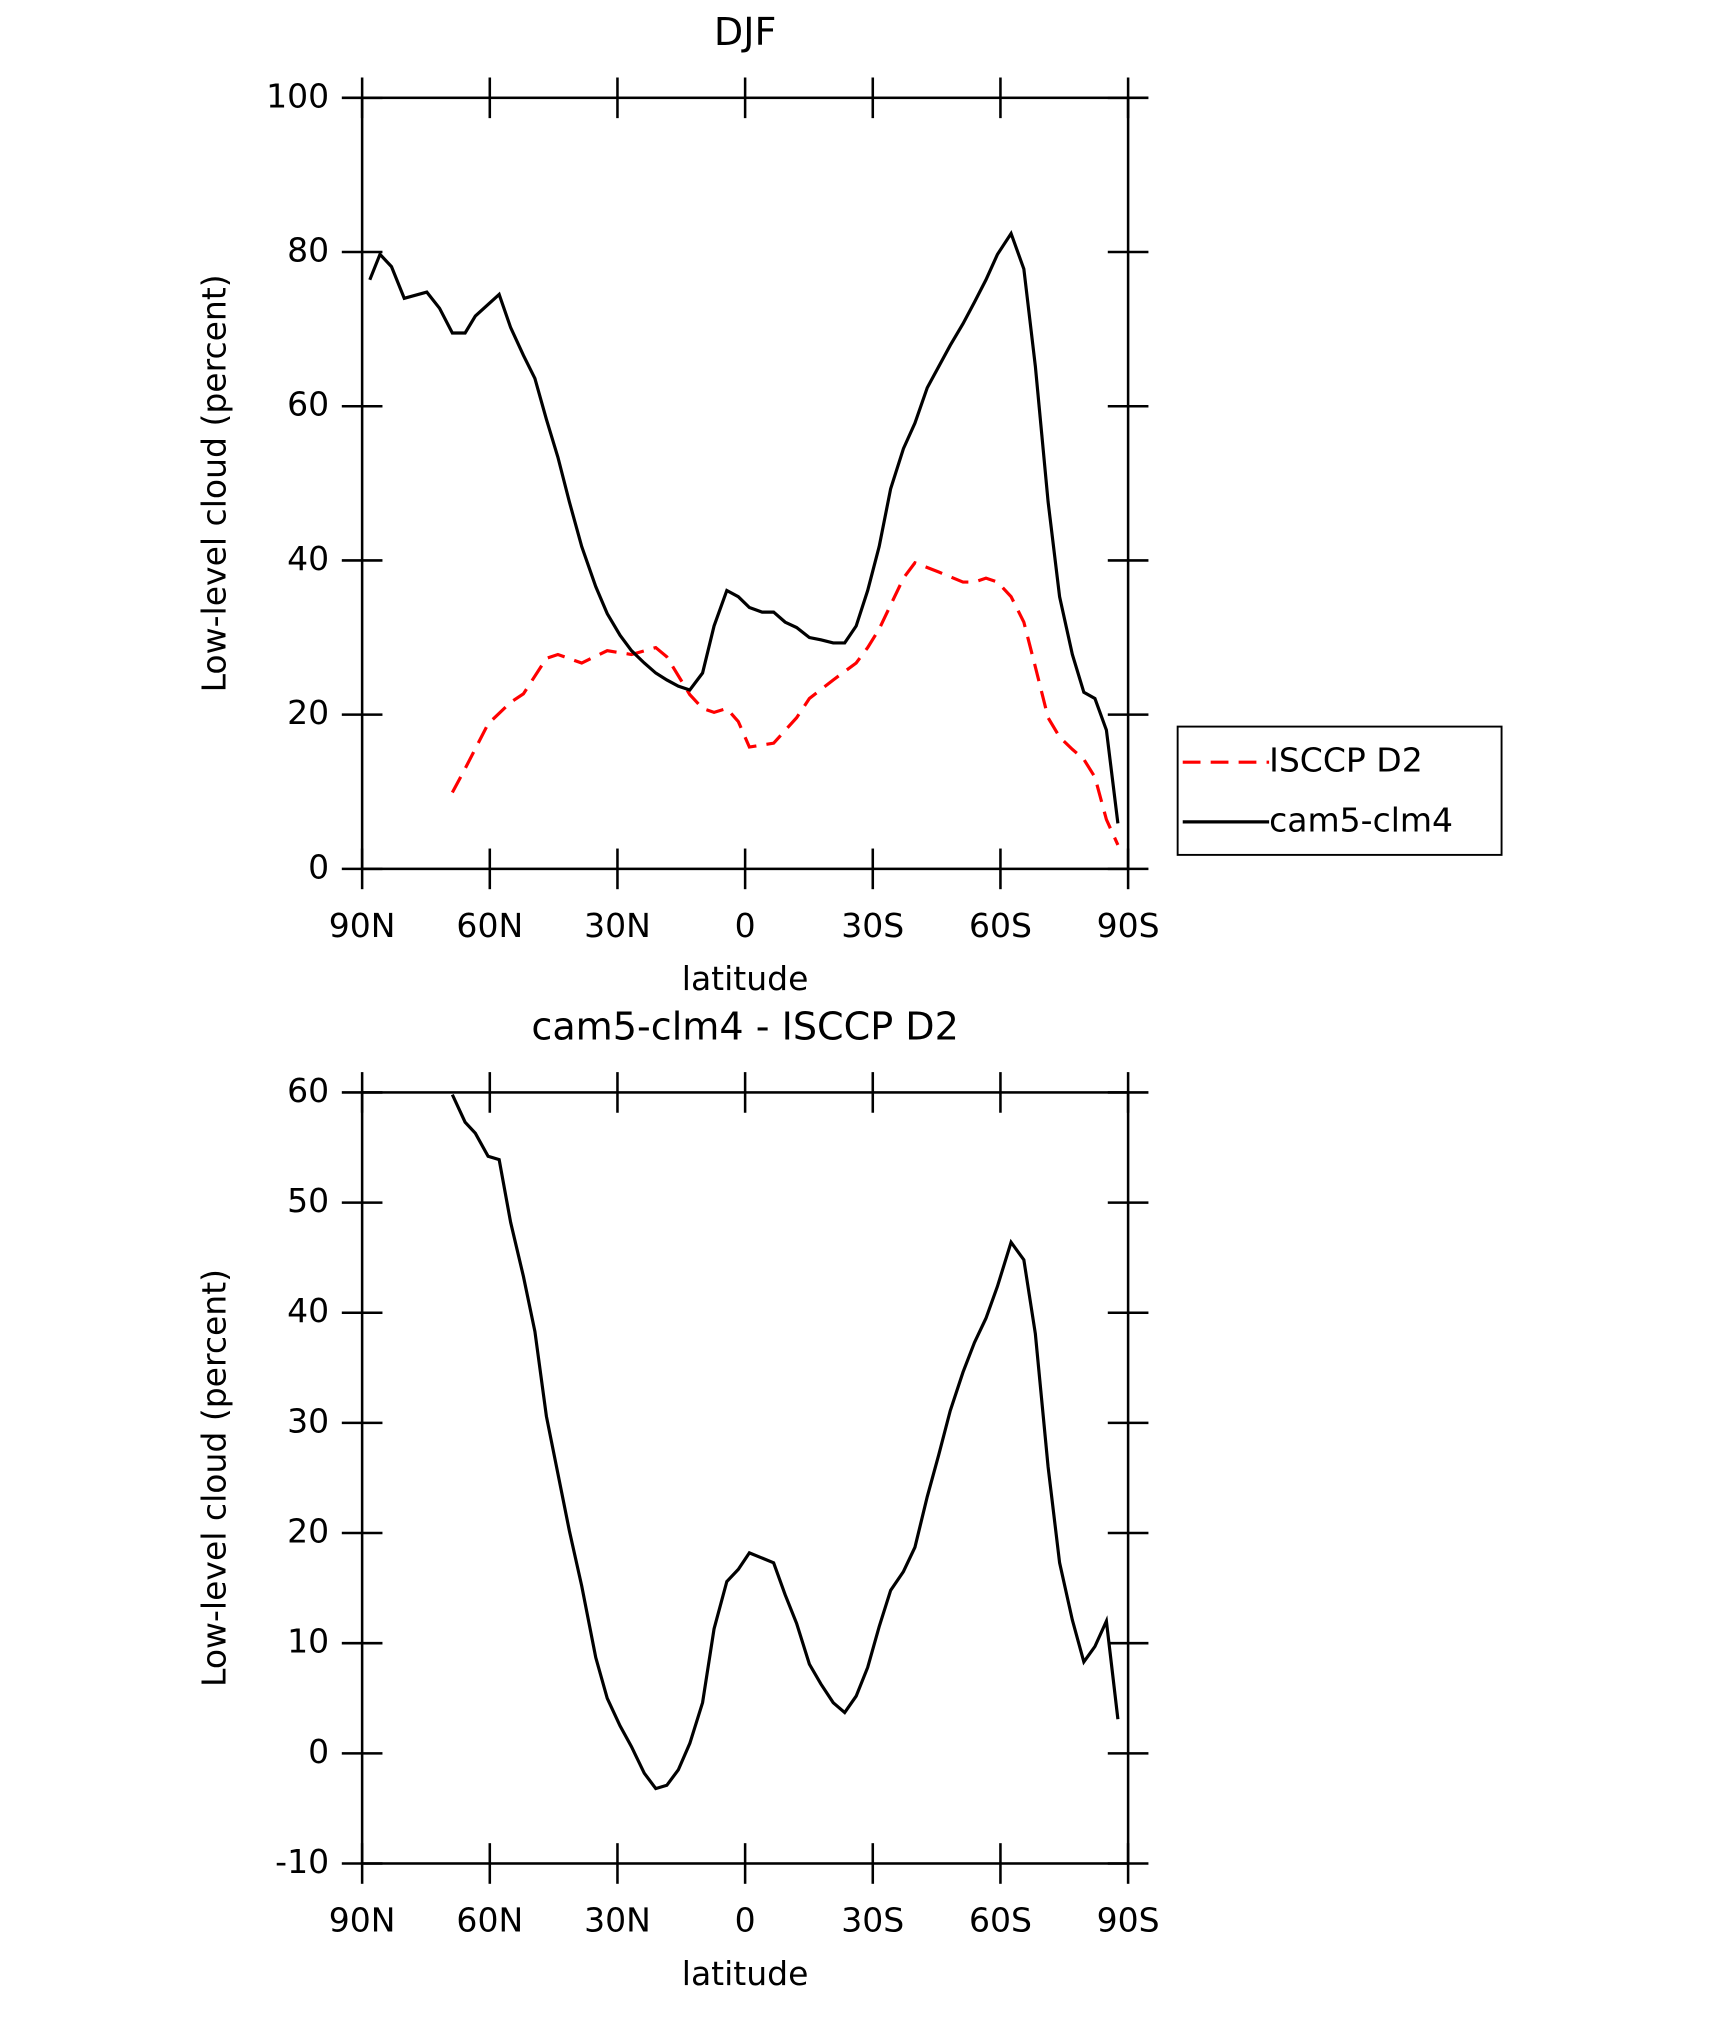  I want to click on y-tick-label: -10, so click(302, 1861).